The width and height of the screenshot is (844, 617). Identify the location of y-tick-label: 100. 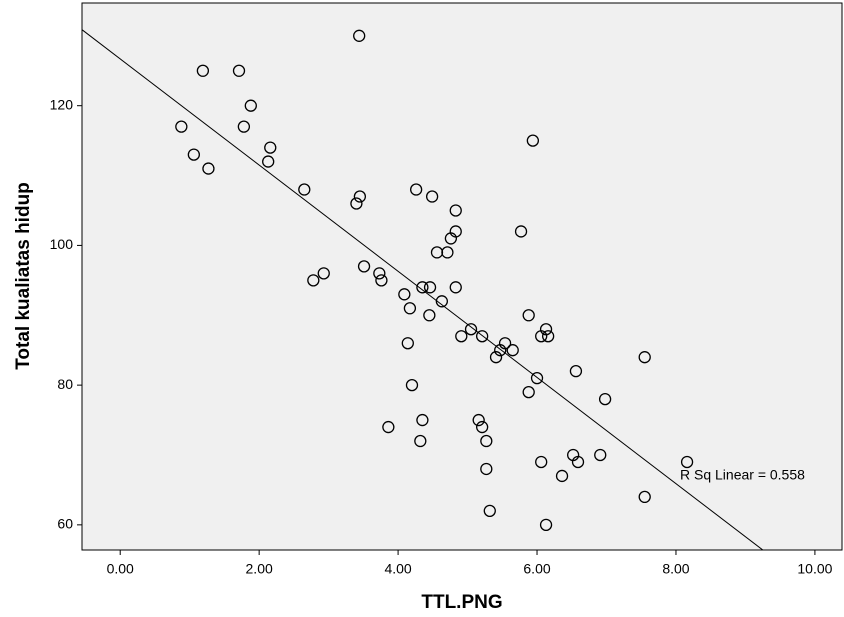
(62, 244).